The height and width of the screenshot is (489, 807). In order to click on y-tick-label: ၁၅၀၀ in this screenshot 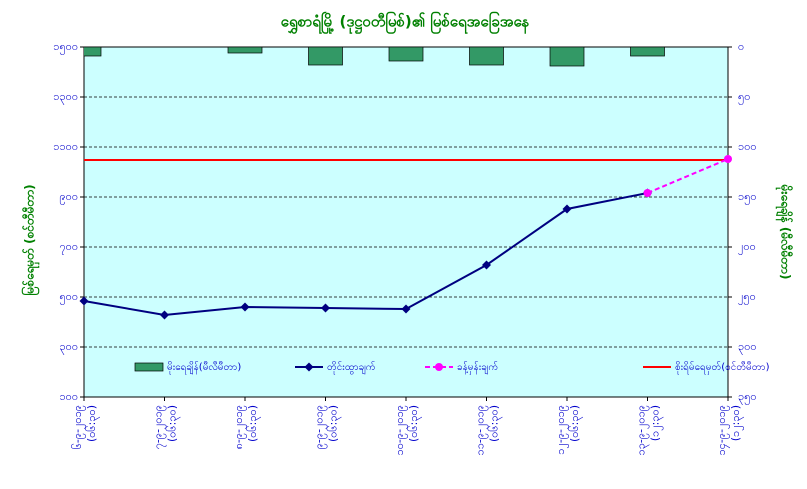, I will do `click(65, 47)`.